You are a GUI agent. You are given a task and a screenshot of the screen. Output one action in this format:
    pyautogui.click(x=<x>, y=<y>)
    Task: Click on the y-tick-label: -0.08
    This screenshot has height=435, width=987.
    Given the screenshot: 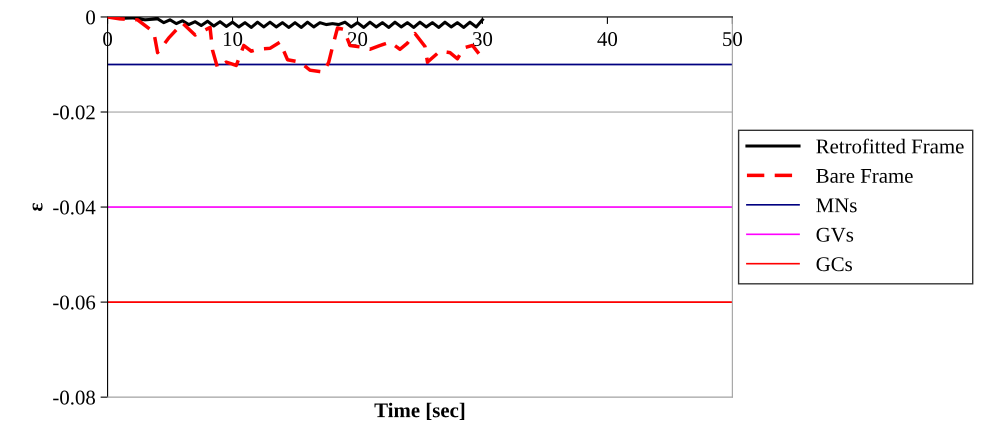 What is the action you would take?
    pyautogui.click(x=74, y=397)
    